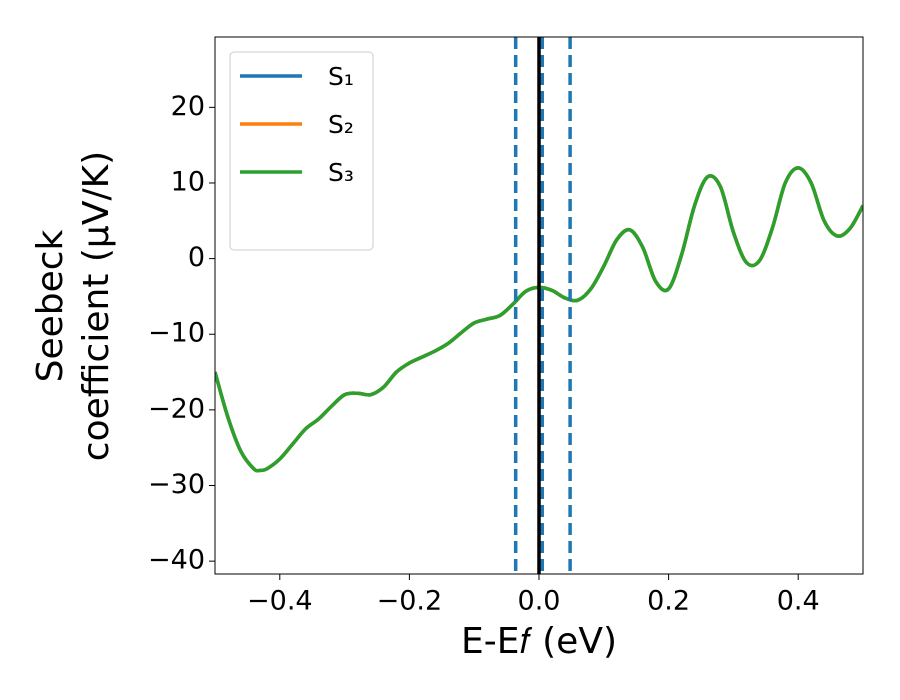 The image size is (900, 700). What do you see at coordinates (73, 306) in the screenshot?
I see `y-axis-label: Seebeck coefficient (μV/K)` at bounding box center [73, 306].